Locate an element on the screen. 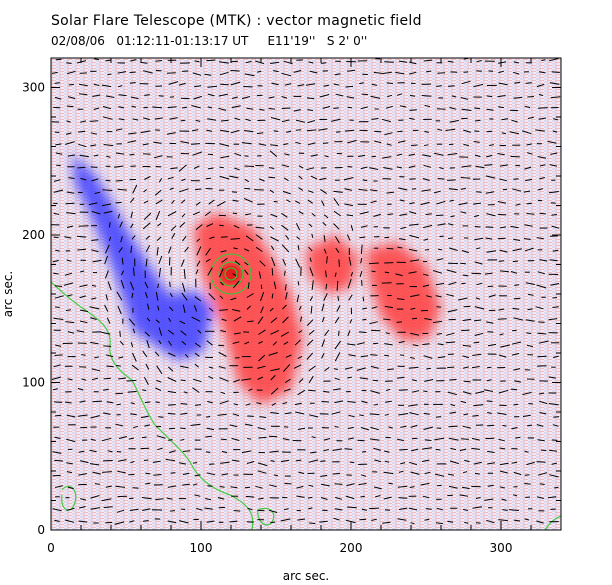 The image size is (612, 585). x-tick-label: 100 is located at coordinates (201, 548).